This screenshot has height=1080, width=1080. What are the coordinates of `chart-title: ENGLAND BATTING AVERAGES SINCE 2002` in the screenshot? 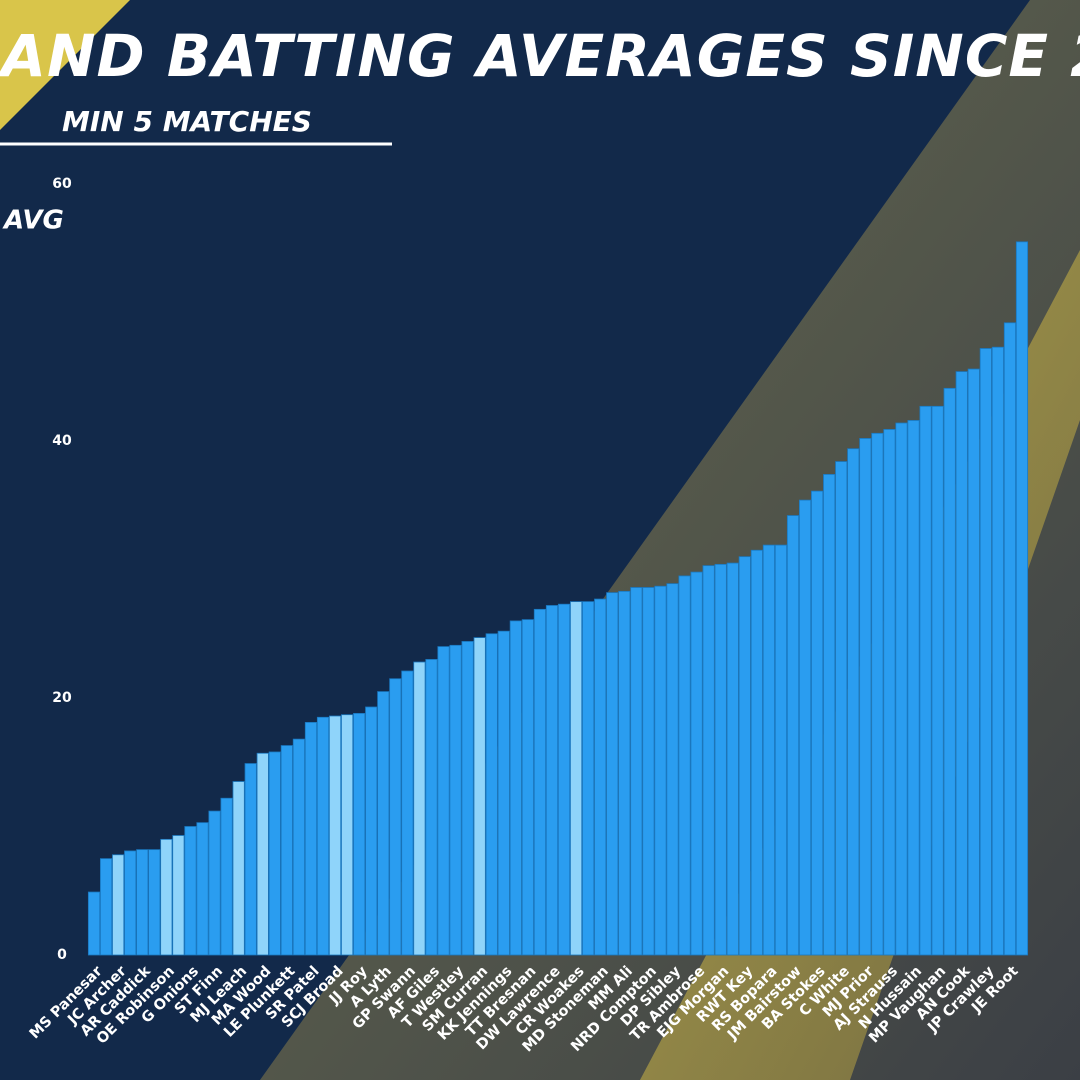 It's located at (540, 56).